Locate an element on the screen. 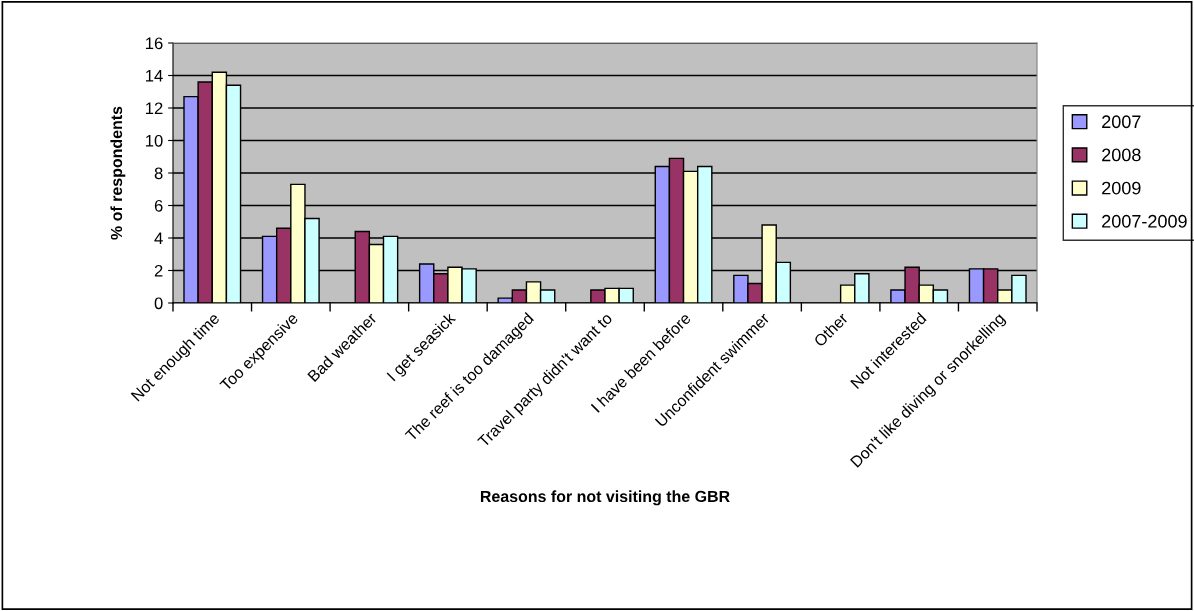 This screenshot has height=611, width=1194. y-tick-label: 14 is located at coordinates (154, 76).